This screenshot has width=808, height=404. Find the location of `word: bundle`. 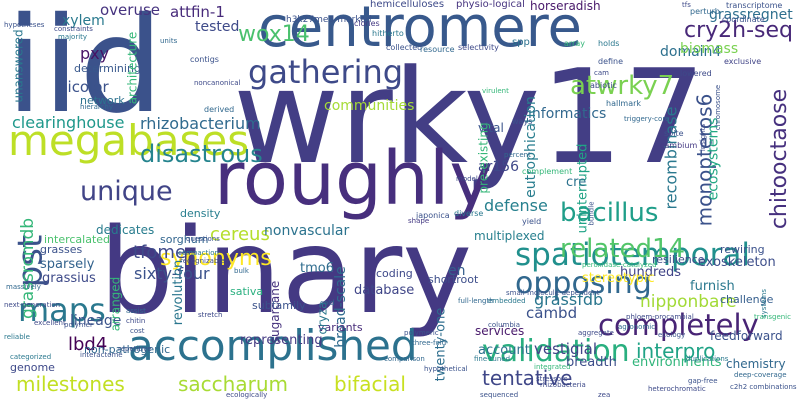

word: bundle is located at coordinates (591, 213).